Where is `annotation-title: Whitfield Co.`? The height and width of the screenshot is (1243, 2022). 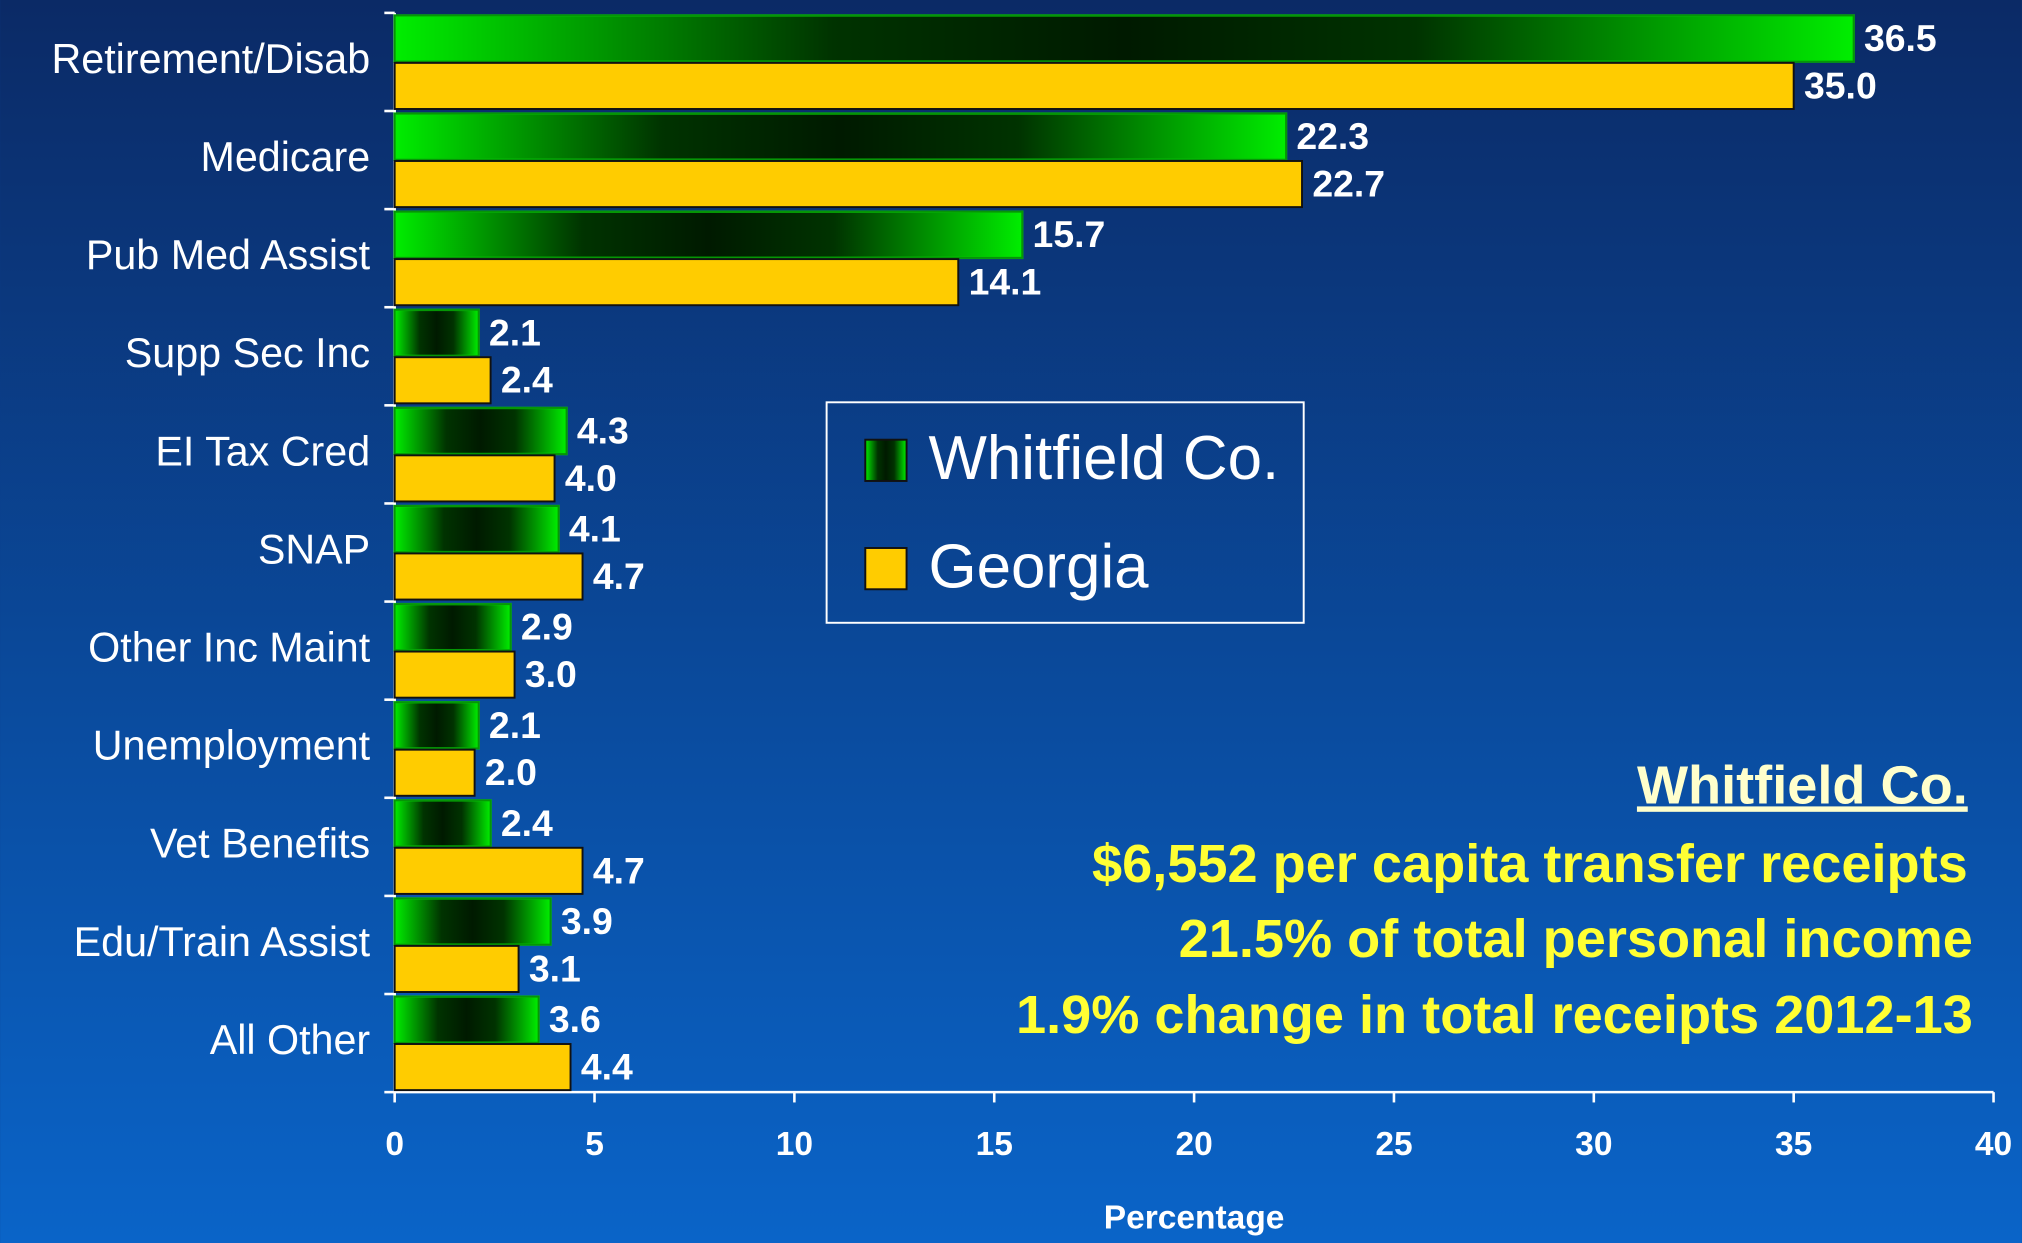 annotation-title: Whitfield Co. is located at coordinates (1802, 785).